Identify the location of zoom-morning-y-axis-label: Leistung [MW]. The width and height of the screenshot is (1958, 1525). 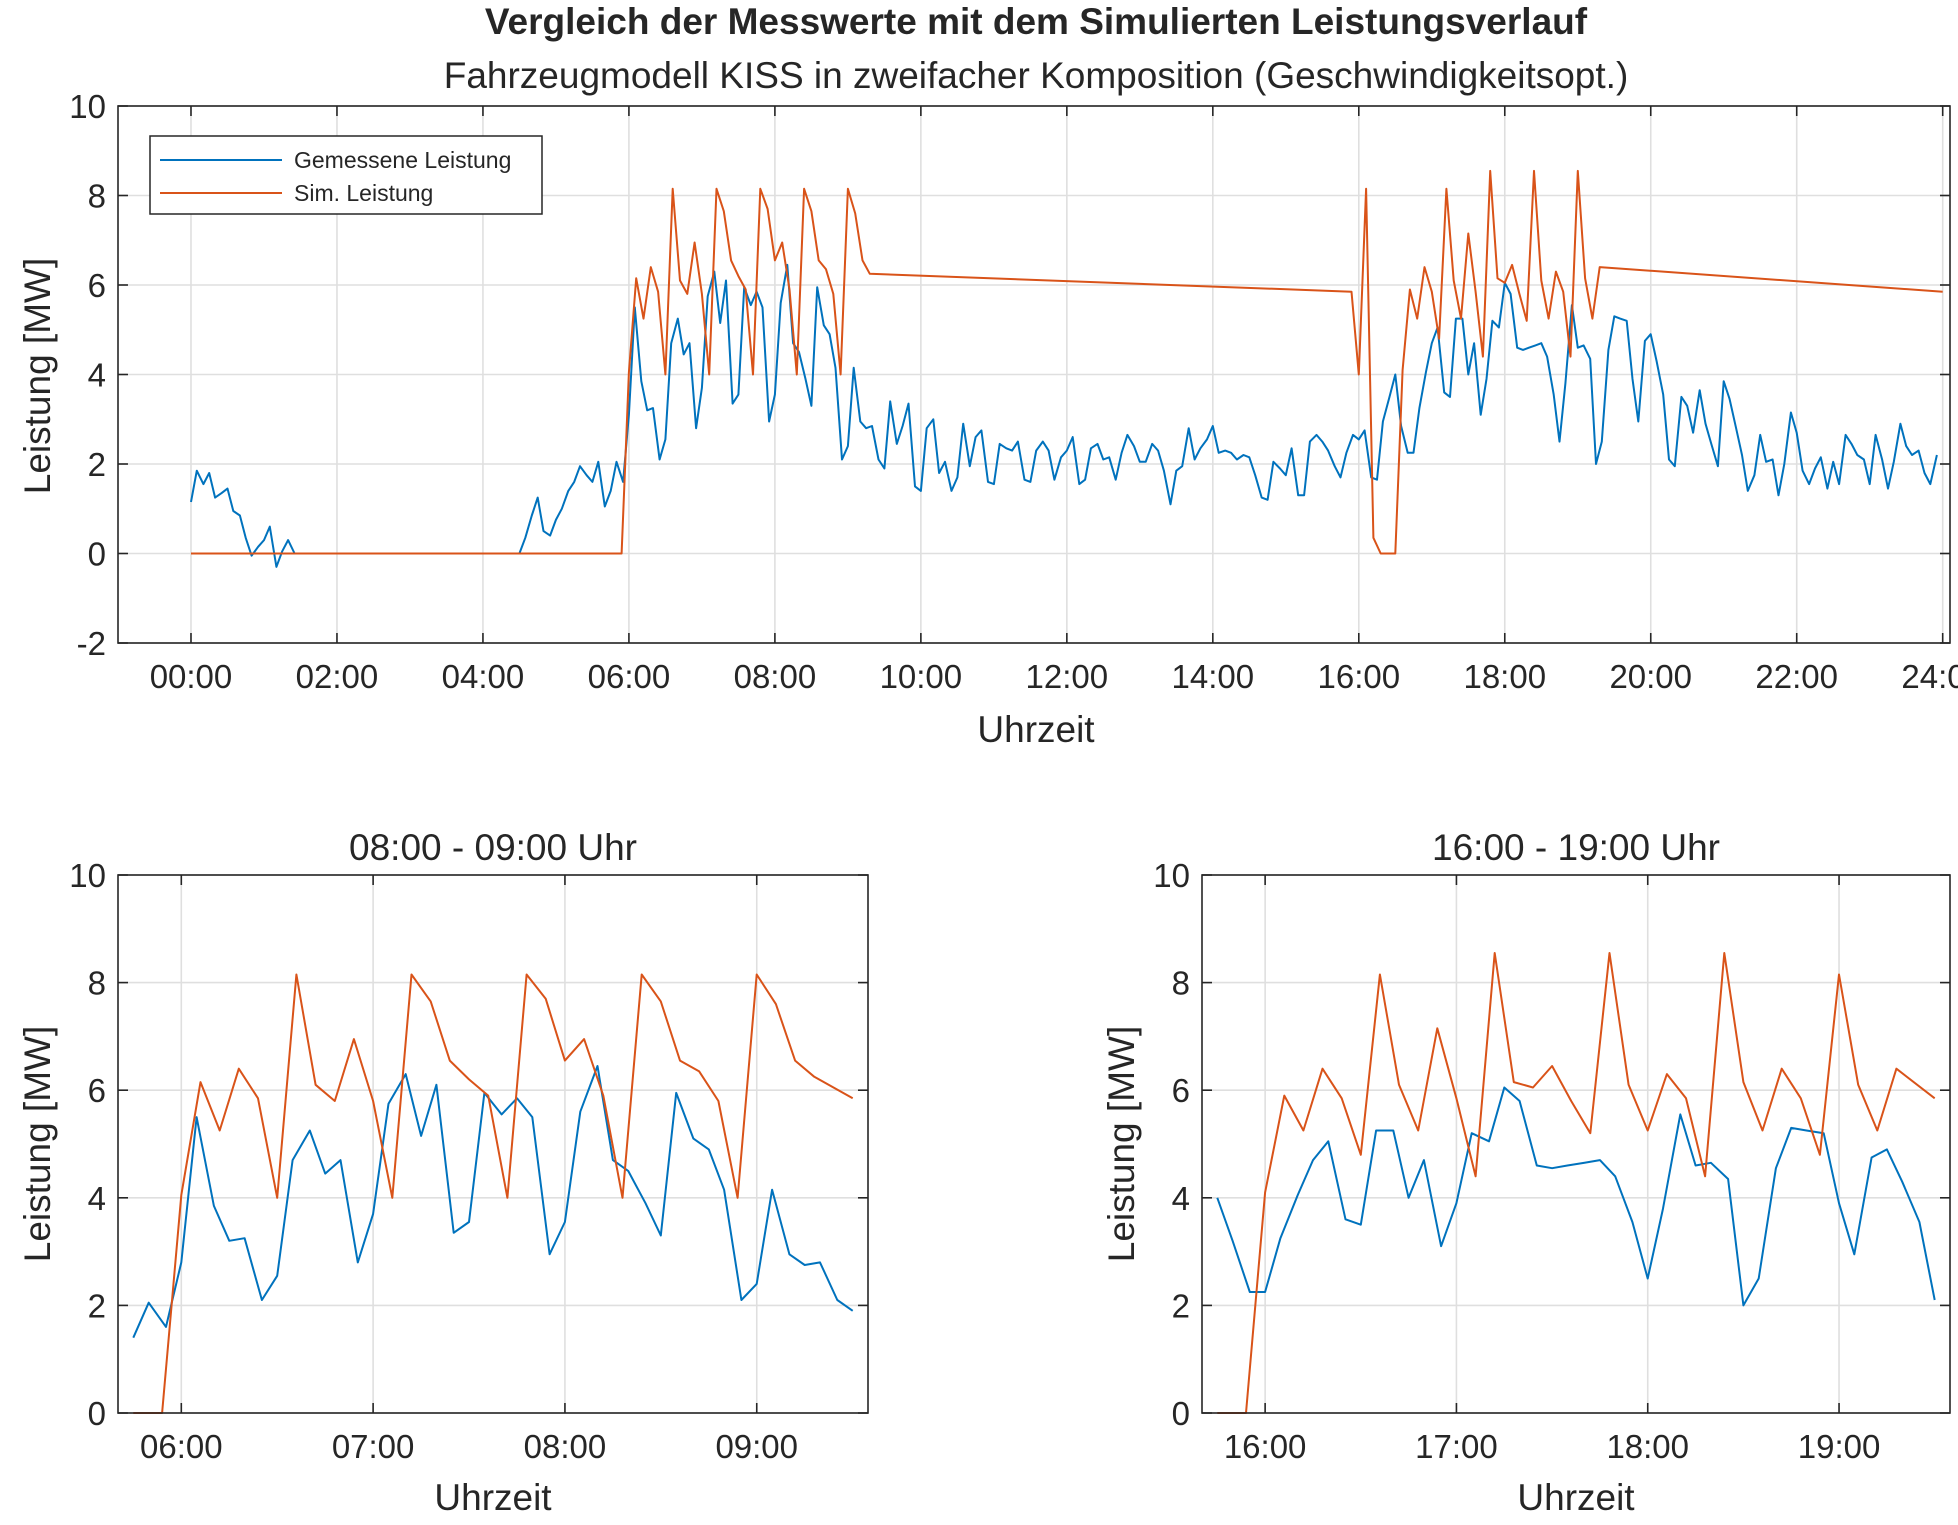
(37, 1144).